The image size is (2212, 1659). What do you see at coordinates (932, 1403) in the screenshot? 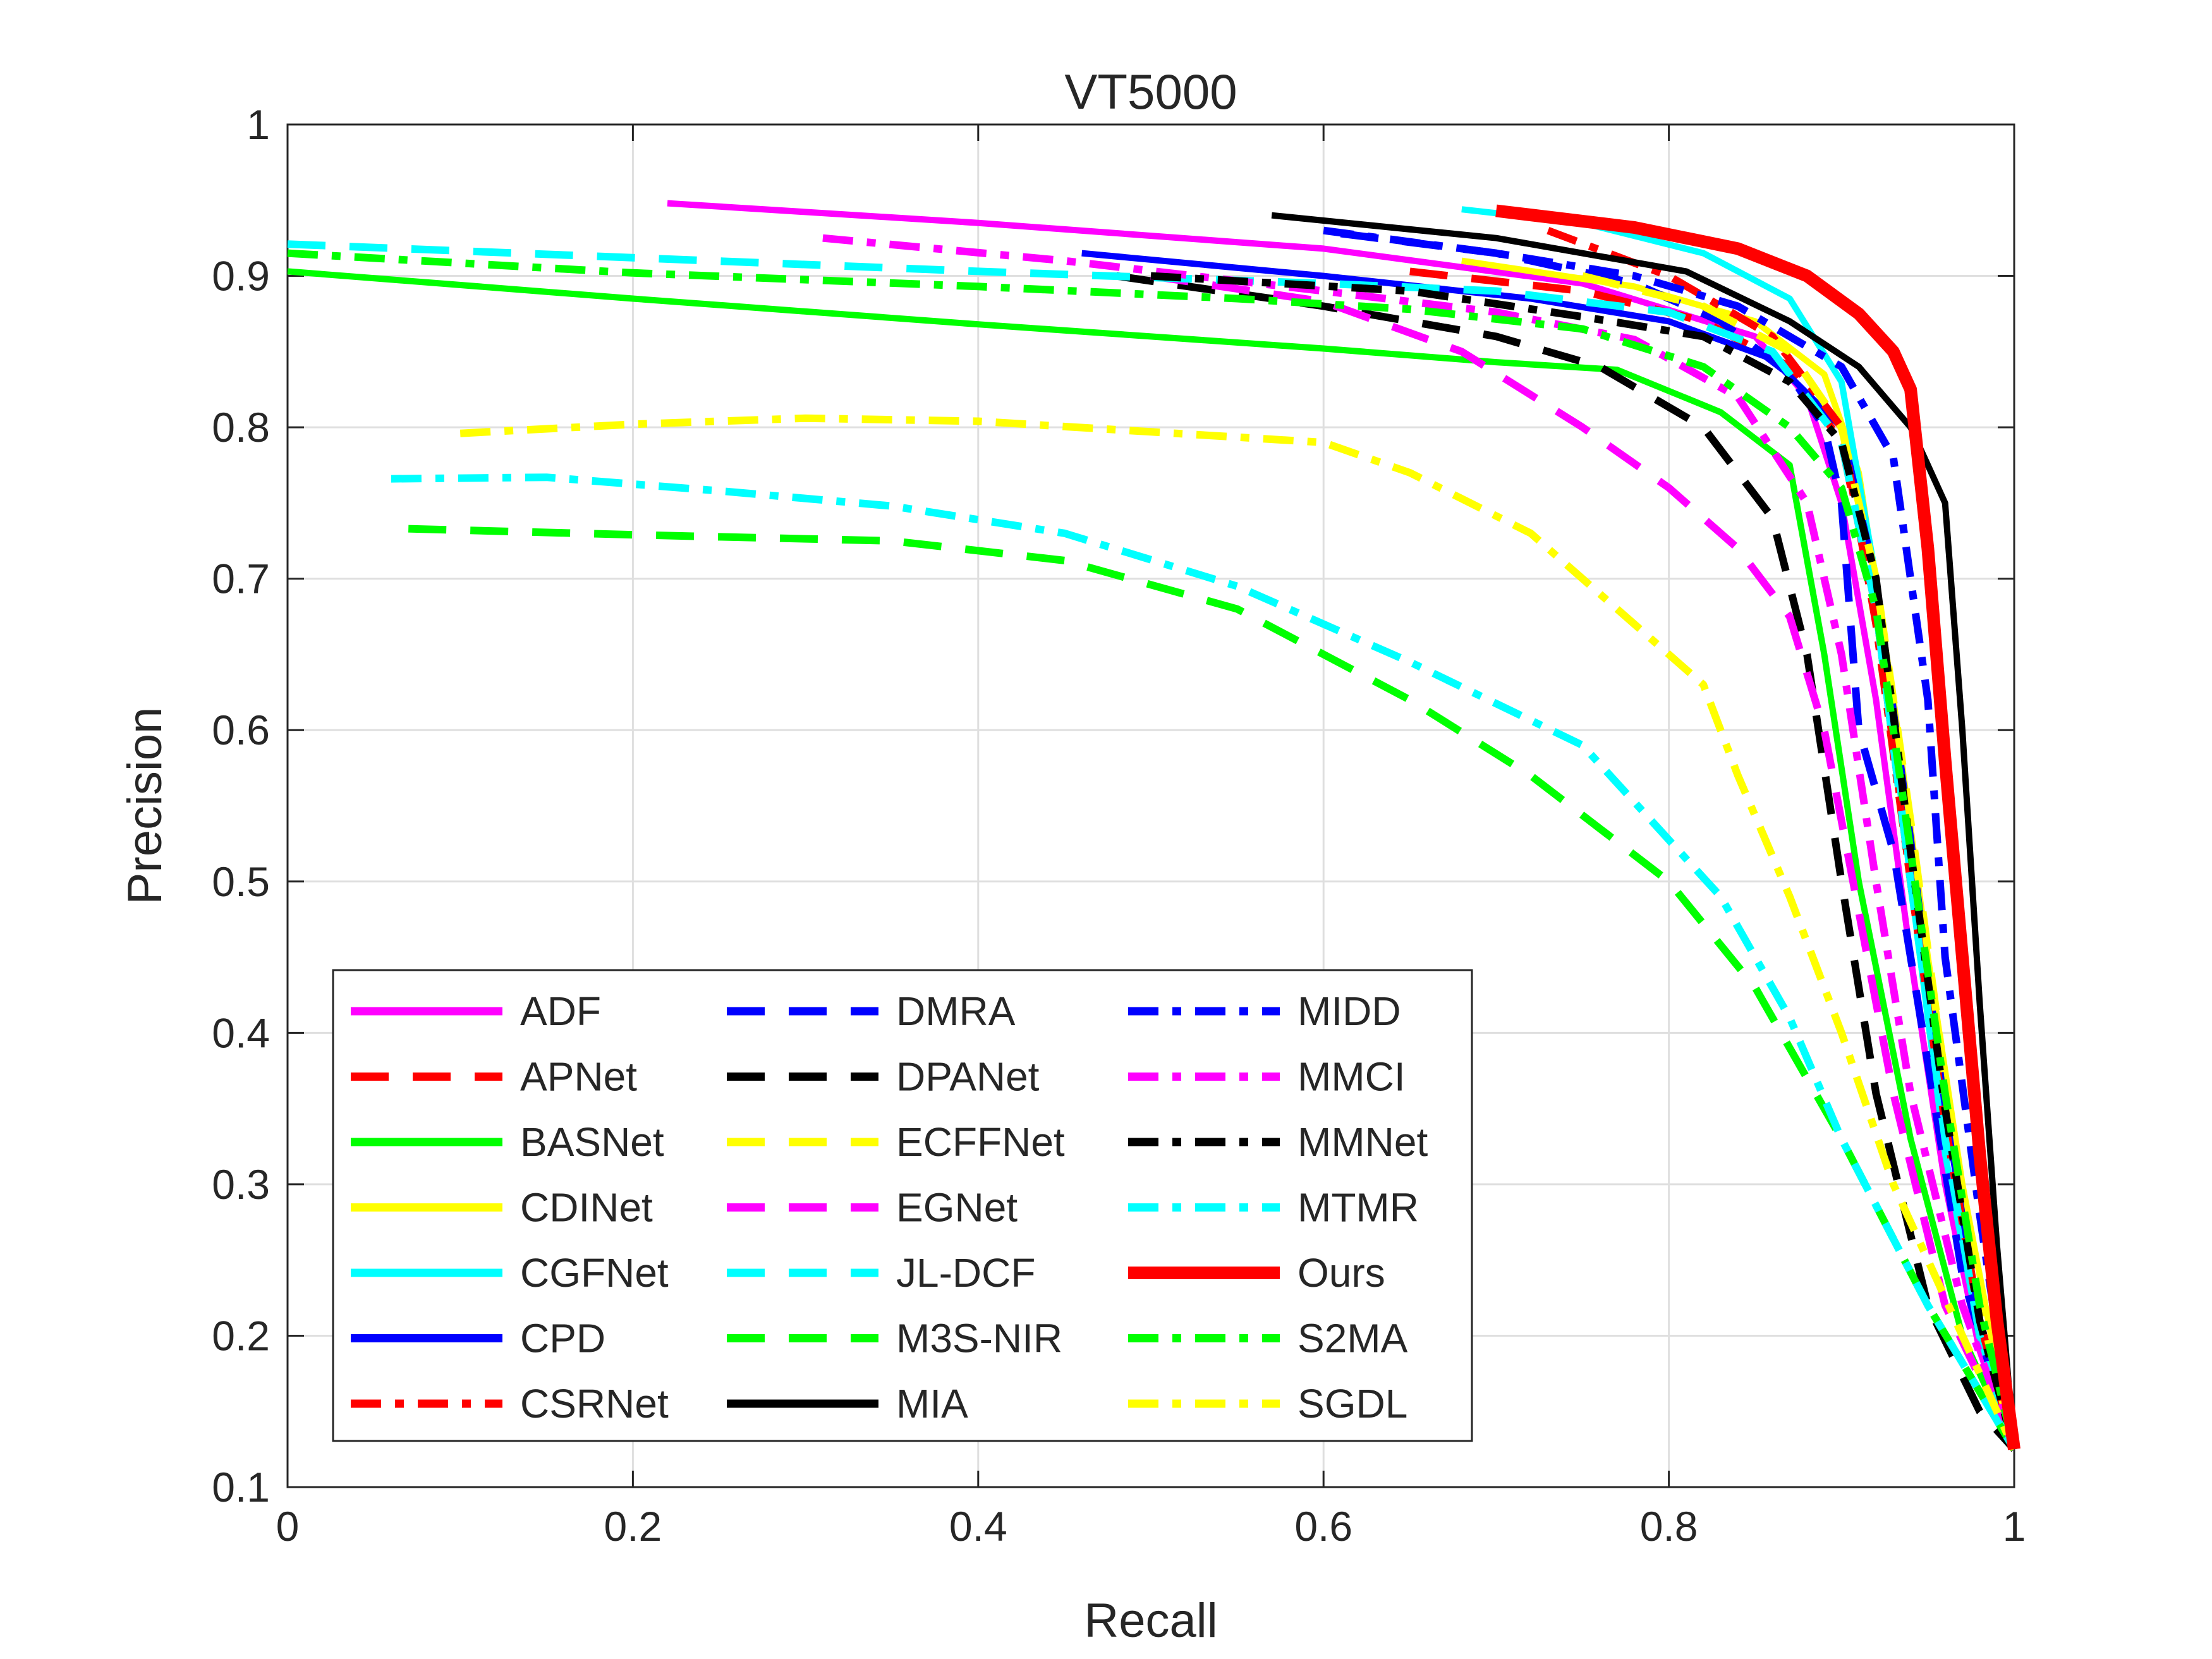
I see `legend-label-mia: MIA` at bounding box center [932, 1403].